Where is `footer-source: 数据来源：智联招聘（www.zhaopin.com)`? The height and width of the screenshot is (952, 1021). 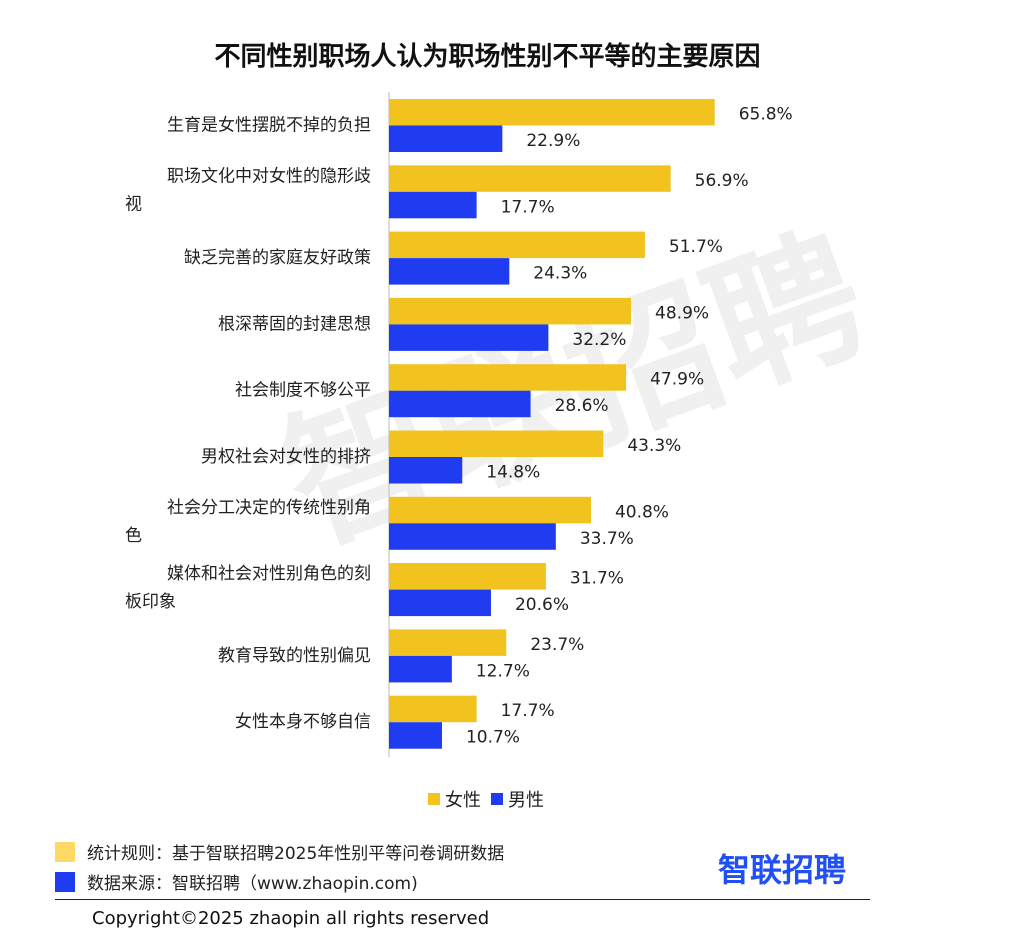
footer-source: 数据来源：智联招聘（www.zhaopin.com) is located at coordinates (236, 881).